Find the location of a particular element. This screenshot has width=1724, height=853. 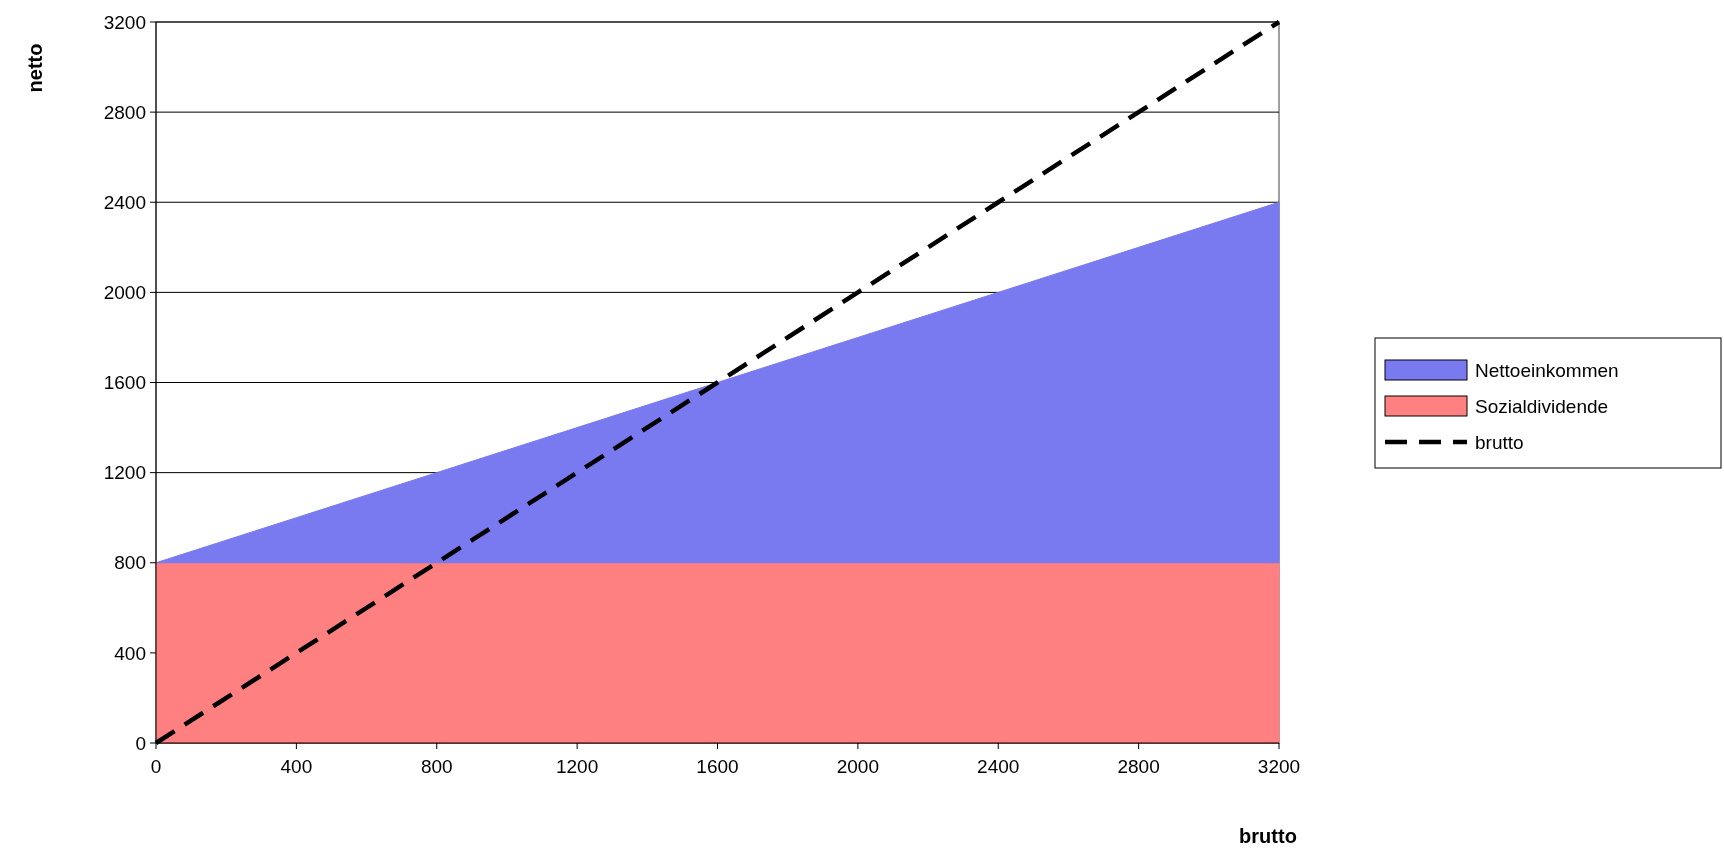

y-axis-title: netto is located at coordinates (35, 68).